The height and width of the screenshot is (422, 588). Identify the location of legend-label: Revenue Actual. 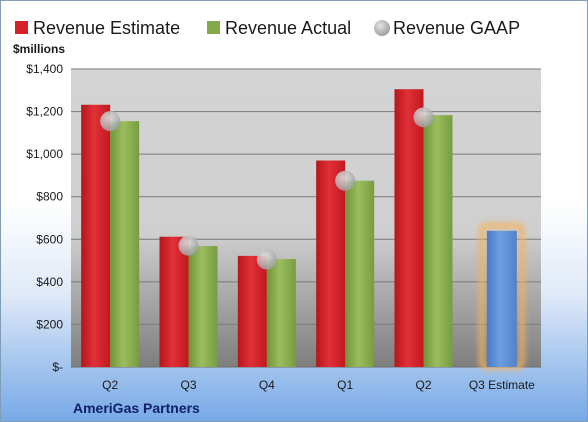
(288, 28).